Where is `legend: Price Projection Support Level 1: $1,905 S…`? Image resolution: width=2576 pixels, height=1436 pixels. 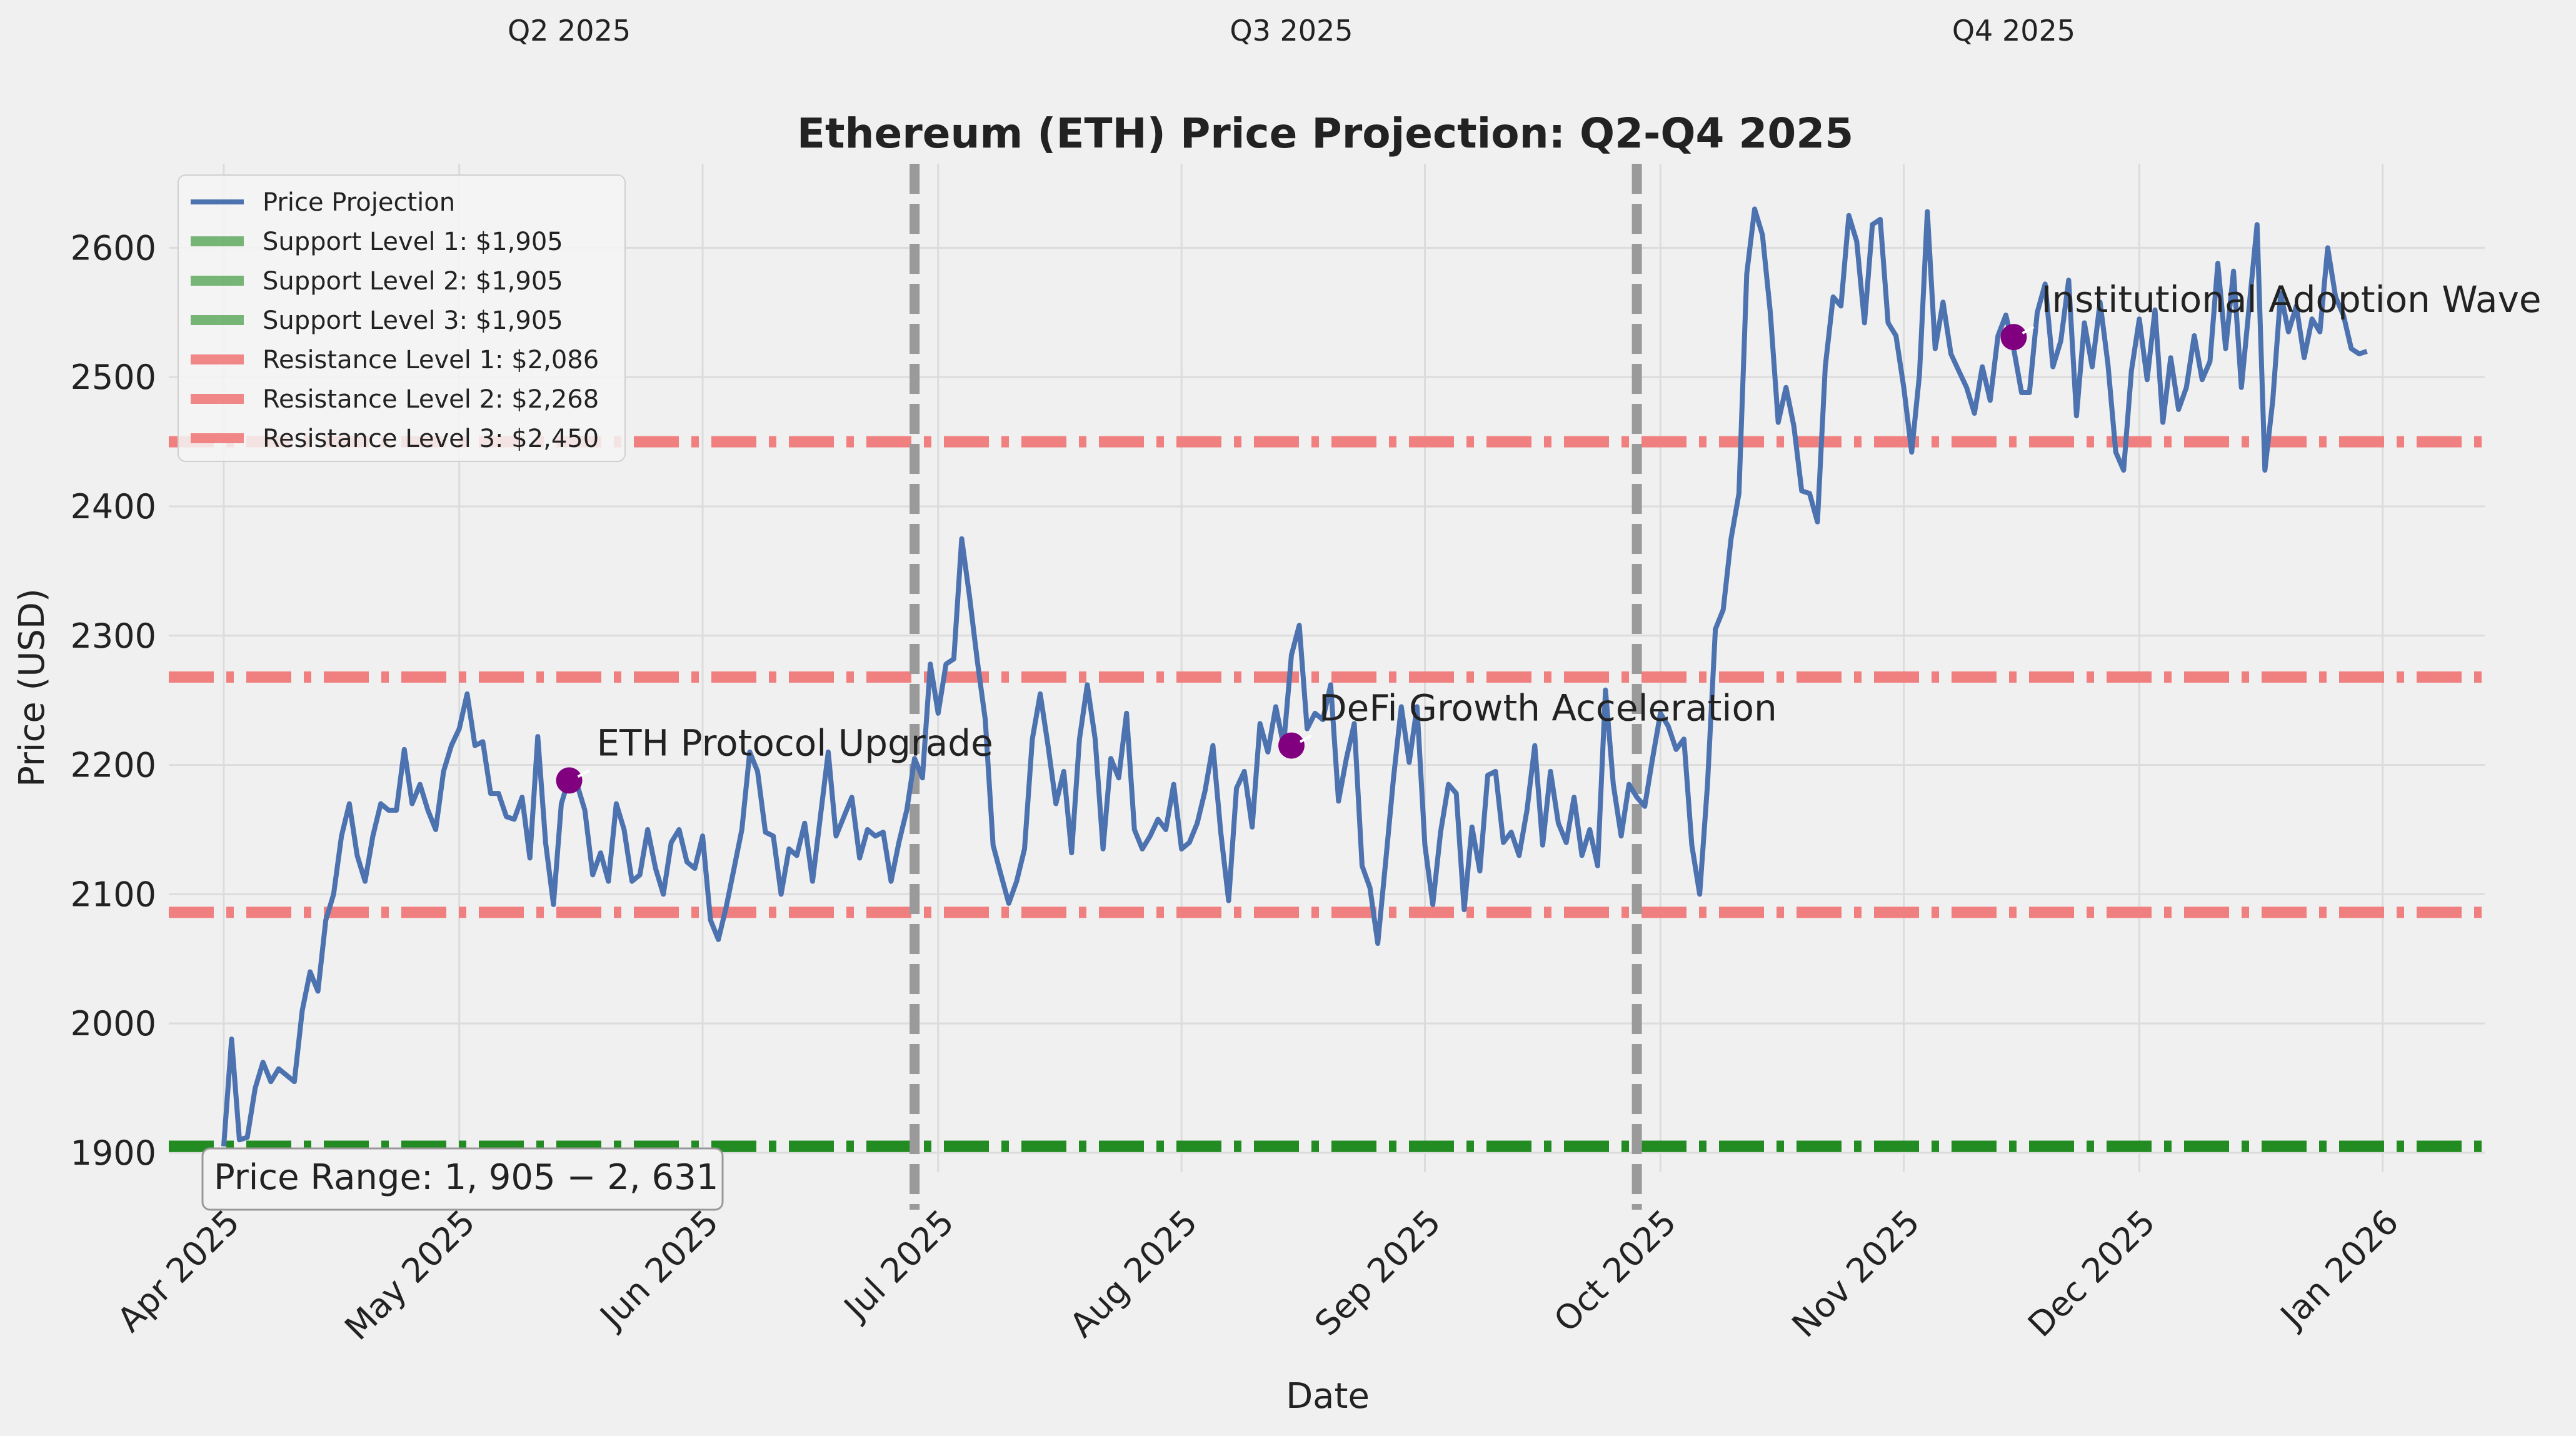
legend: Price Projection Support Level 1: $1,905 S… is located at coordinates (402, 318).